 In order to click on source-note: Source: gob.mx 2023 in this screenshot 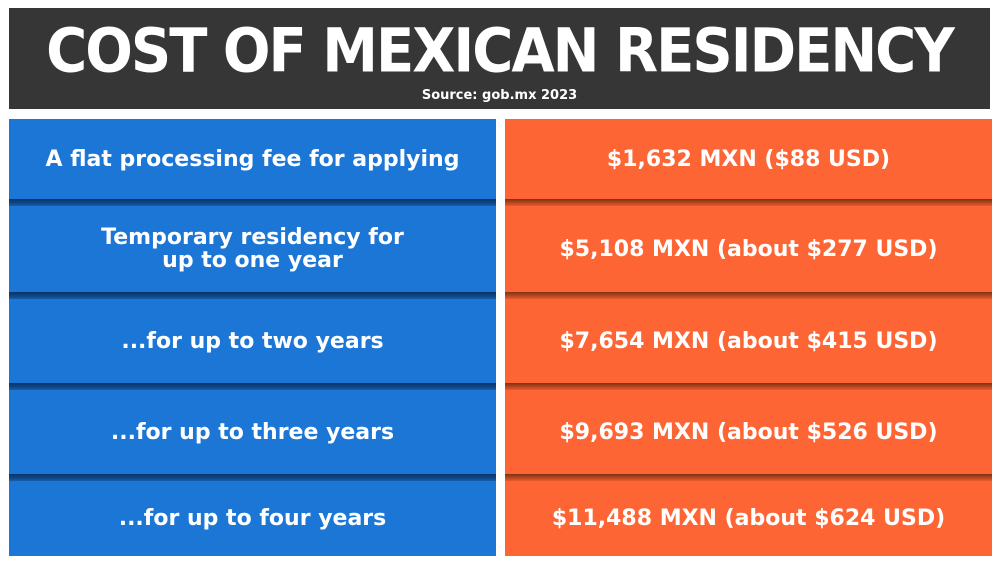, I will do `click(499, 95)`.